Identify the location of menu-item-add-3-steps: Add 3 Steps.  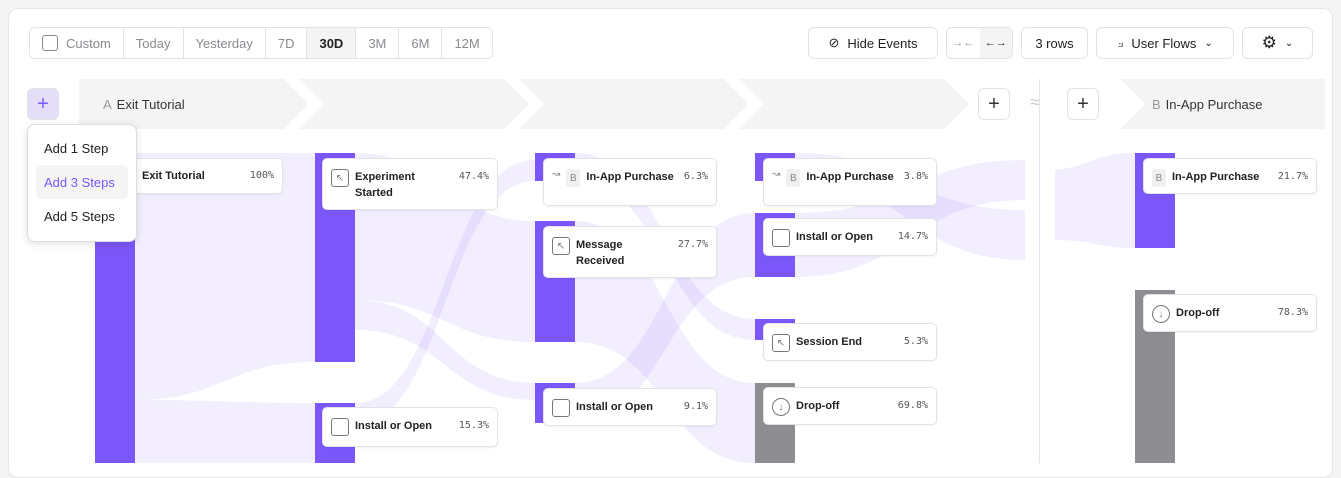
(82, 182).